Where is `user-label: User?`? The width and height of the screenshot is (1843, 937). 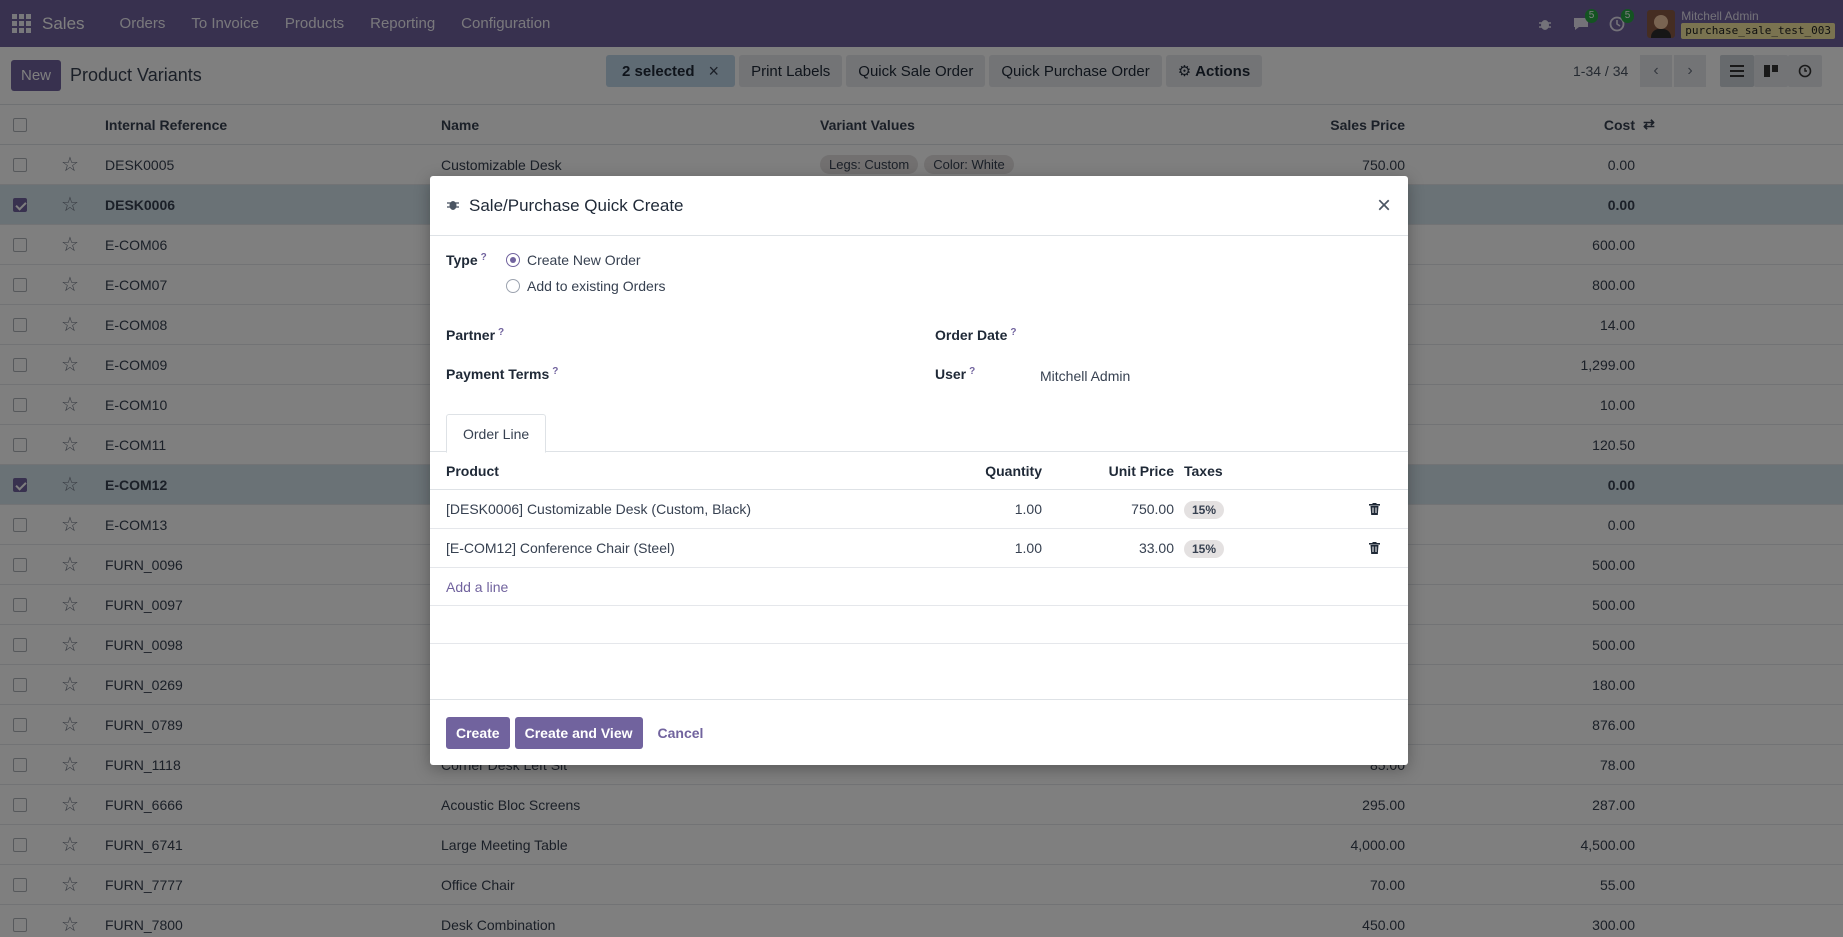 user-label: User? is located at coordinates (955, 374).